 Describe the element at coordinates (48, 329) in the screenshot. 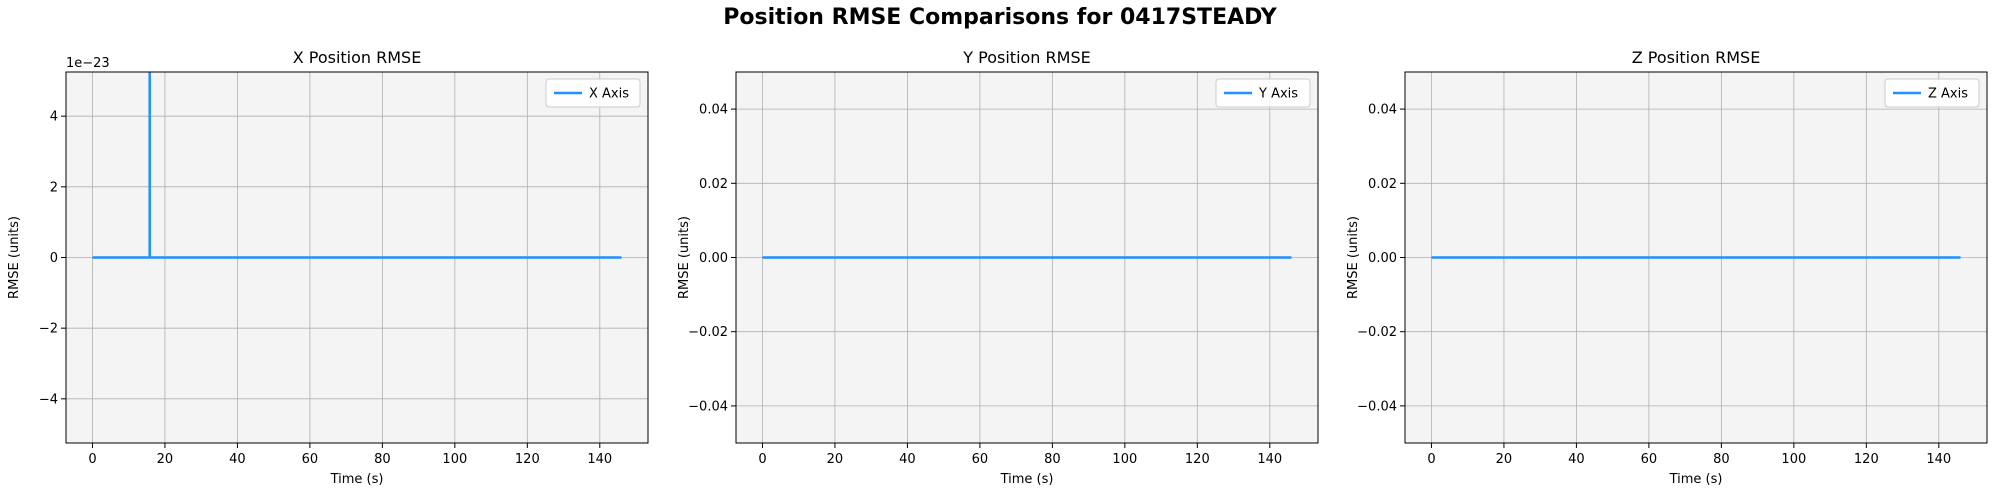

I see `y-tick-label: −2` at that location.